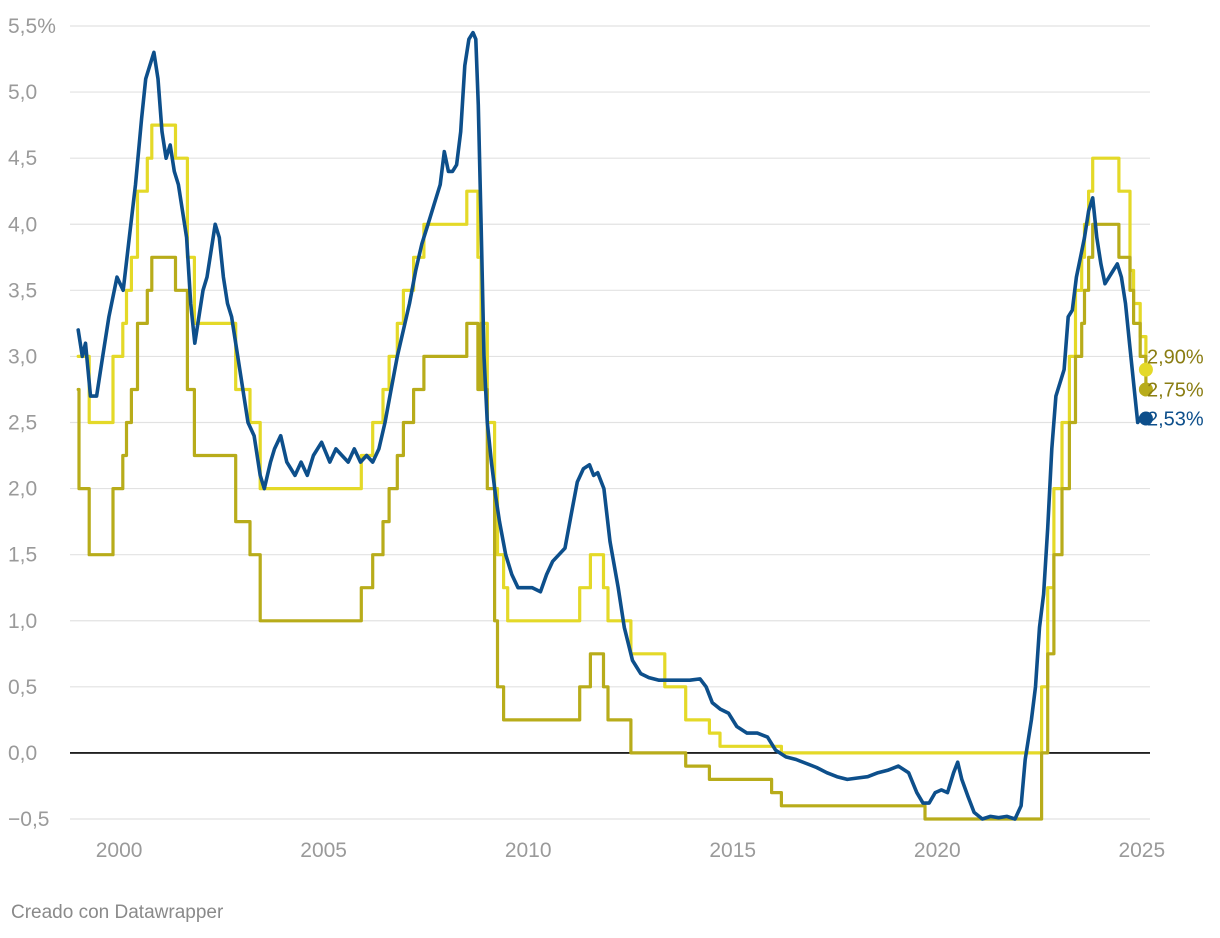  I want to click on x-tick-label: 2015, so click(732, 850).